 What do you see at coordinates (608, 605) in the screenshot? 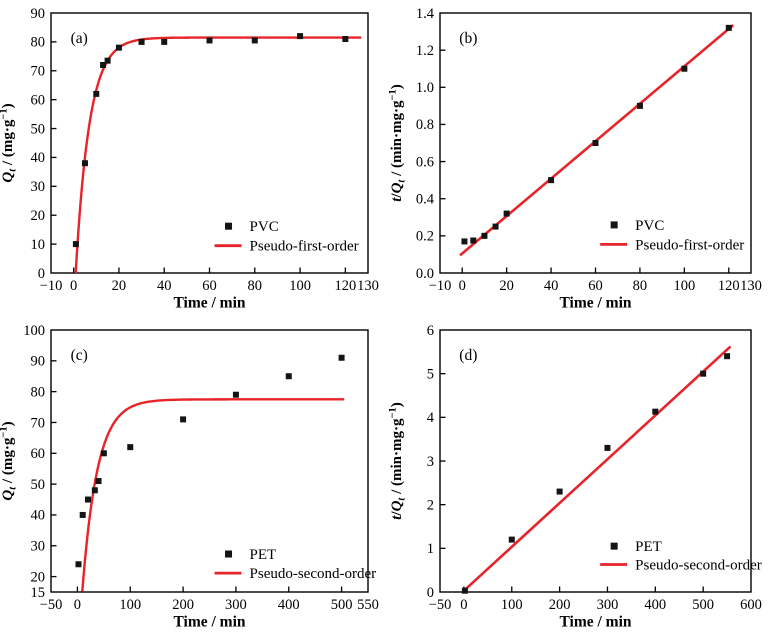
I see `x-tick-label: 300` at bounding box center [608, 605].